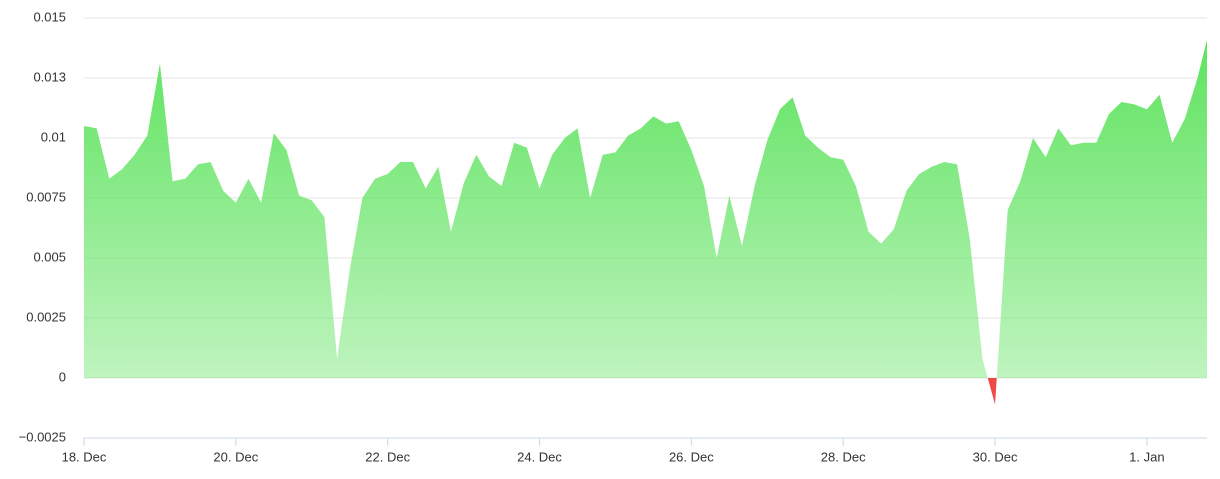 This screenshot has height=479, width=1220. What do you see at coordinates (42, 436) in the screenshot?
I see `y-tick-label: −0.0025` at bounding box center [42, 436].